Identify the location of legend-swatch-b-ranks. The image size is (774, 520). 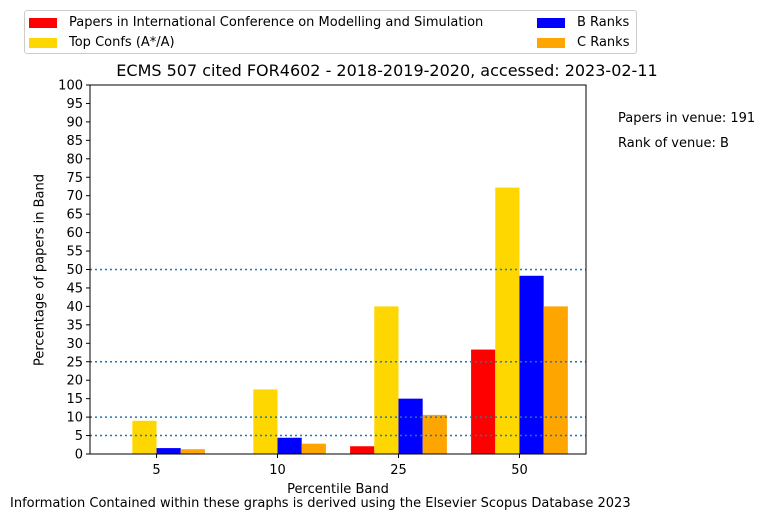
(551, 22).